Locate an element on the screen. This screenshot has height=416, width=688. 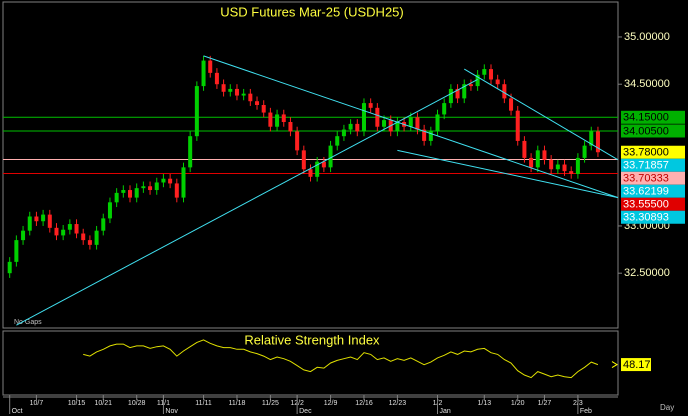
x-tick-label: 1/27 is located at coordinates (545, 403).